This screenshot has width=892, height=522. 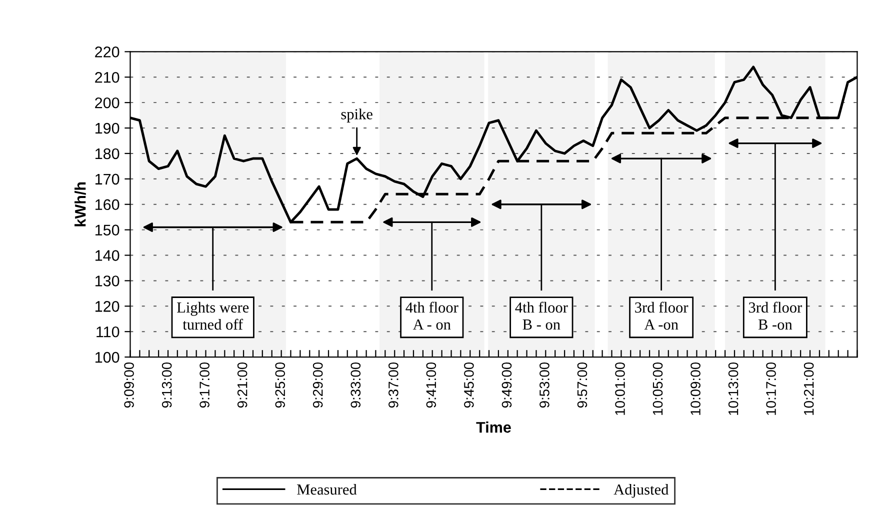 I want to click on x-axis-title: Time, so click(x=493, y=427).